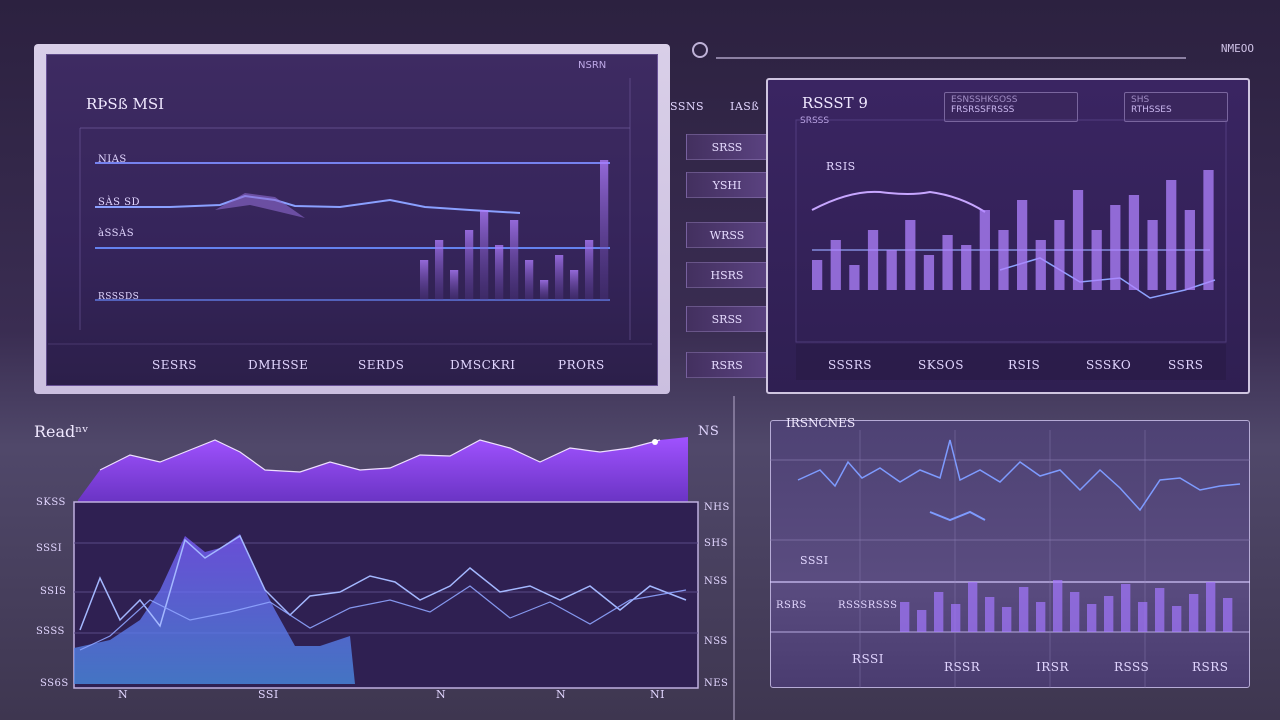  I want to click on right-chart-title: RSSST 9, so click(835, 103).